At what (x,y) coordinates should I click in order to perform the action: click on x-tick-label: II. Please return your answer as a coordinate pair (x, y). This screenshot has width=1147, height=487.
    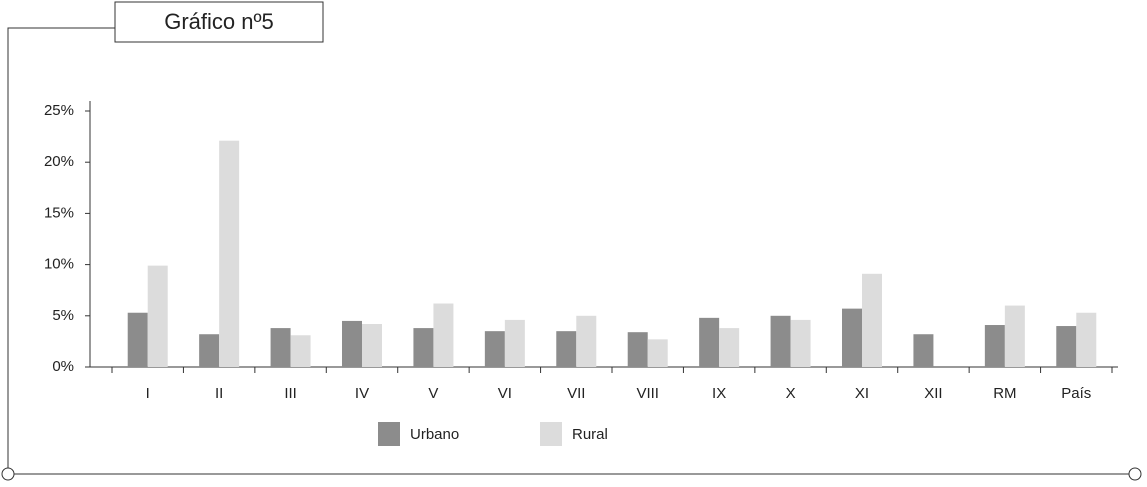
    Looking at the image, I should click on (219, 393).